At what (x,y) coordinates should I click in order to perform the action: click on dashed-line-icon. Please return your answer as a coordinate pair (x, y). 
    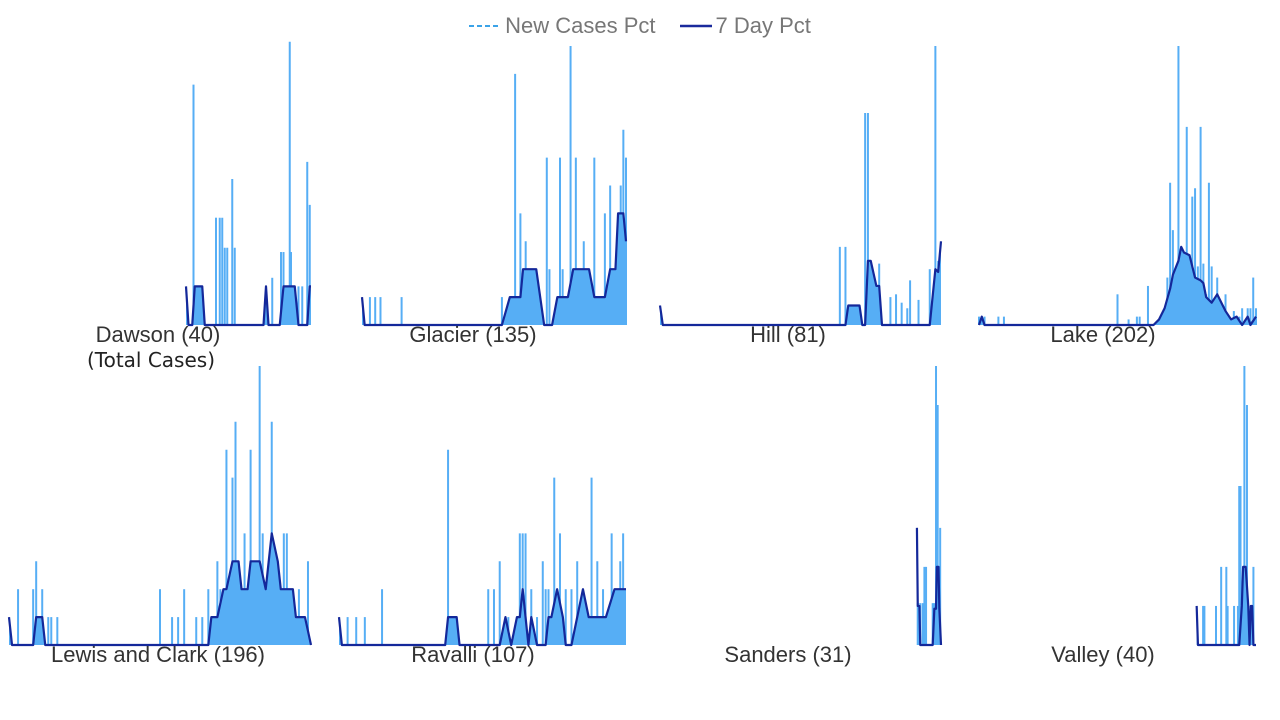
    Looking at the image, I should click on (485, 26).